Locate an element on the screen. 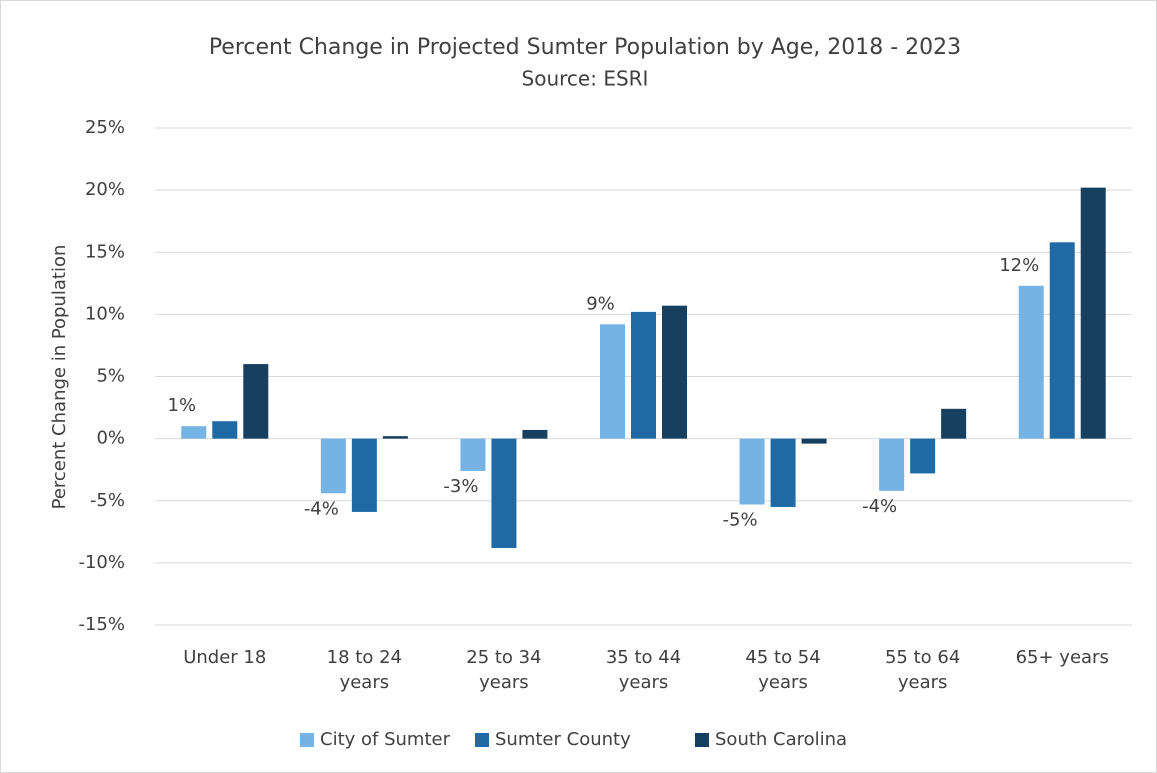 This screenshot has height=773, width=1157. x-tick-label: 18 to 24 years is located at coordinates (364, 670).